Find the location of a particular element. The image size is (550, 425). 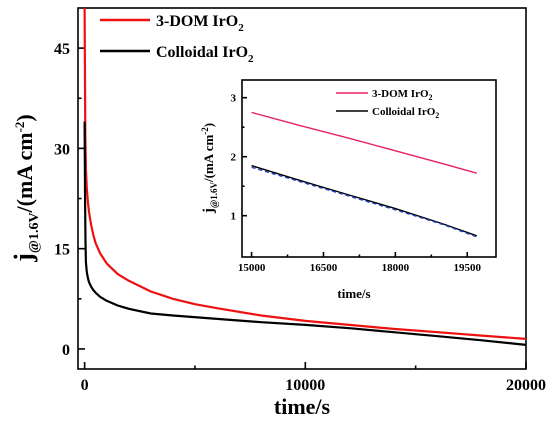

inset-legend-label-colloidal-sub: 2 is located at coordinates (437, 115).